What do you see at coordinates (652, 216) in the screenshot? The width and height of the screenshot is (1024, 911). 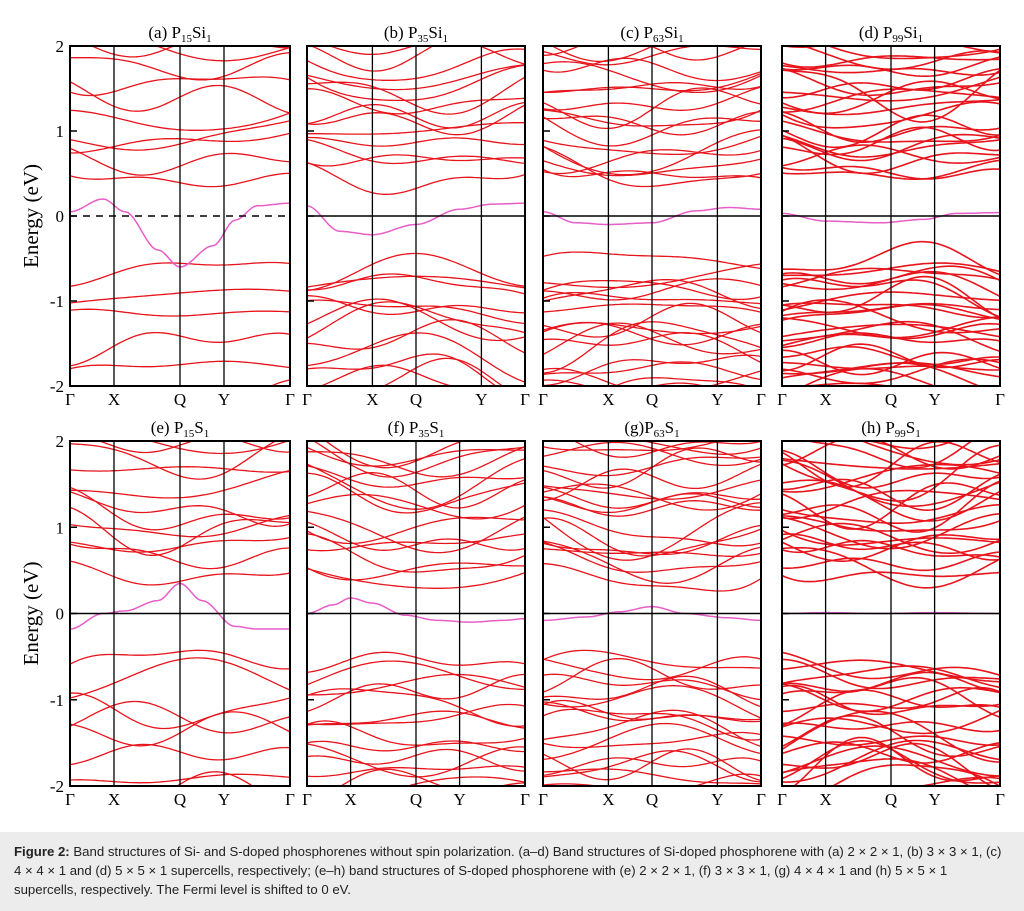 I see `panel-c: Γ X Q Y Γ (c) P63Si1` at bounding box center [652, 216].